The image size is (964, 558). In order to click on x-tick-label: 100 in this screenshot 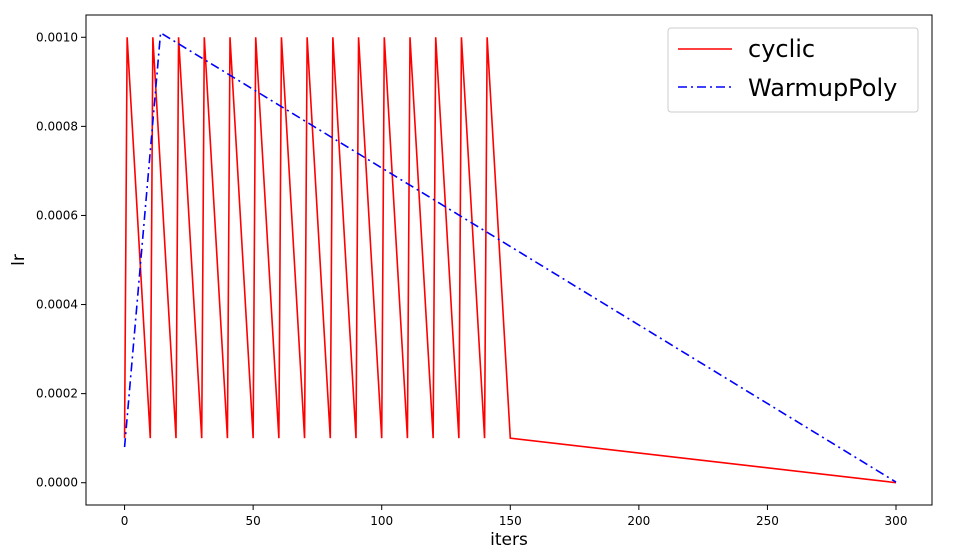, I will do `click(381, 521)`.